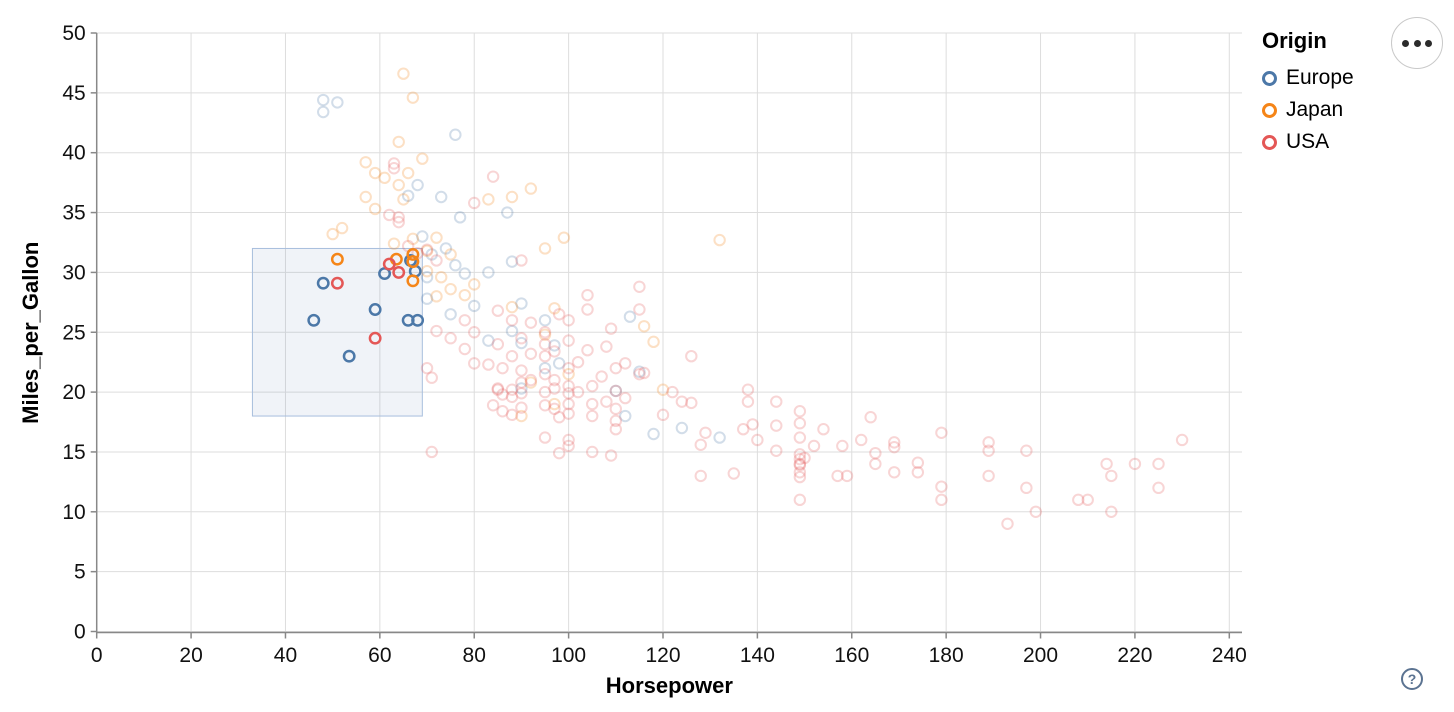 The width and height of the screenshot is (1454, 712). Describe the element at coordinates (73, 332) in the screenshot. I see `y-tick-label: 25` at that location.